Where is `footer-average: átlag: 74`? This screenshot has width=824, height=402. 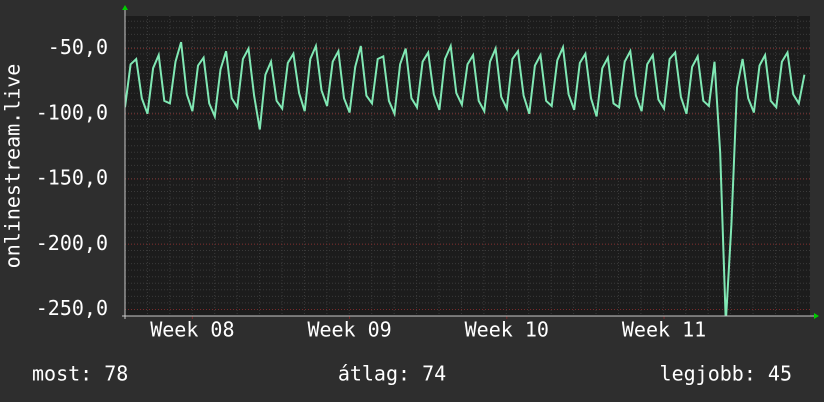
footer-average: átlag: 74 is located at coordinates (392, 374).